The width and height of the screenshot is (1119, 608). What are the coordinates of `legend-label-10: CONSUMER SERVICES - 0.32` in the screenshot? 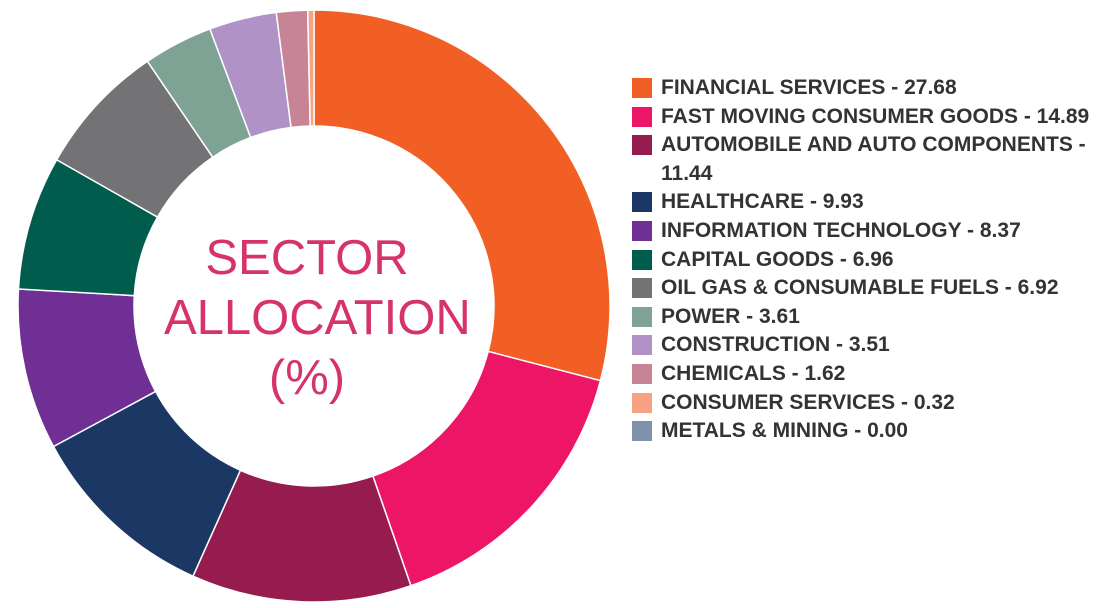 It's located at (808, 402).